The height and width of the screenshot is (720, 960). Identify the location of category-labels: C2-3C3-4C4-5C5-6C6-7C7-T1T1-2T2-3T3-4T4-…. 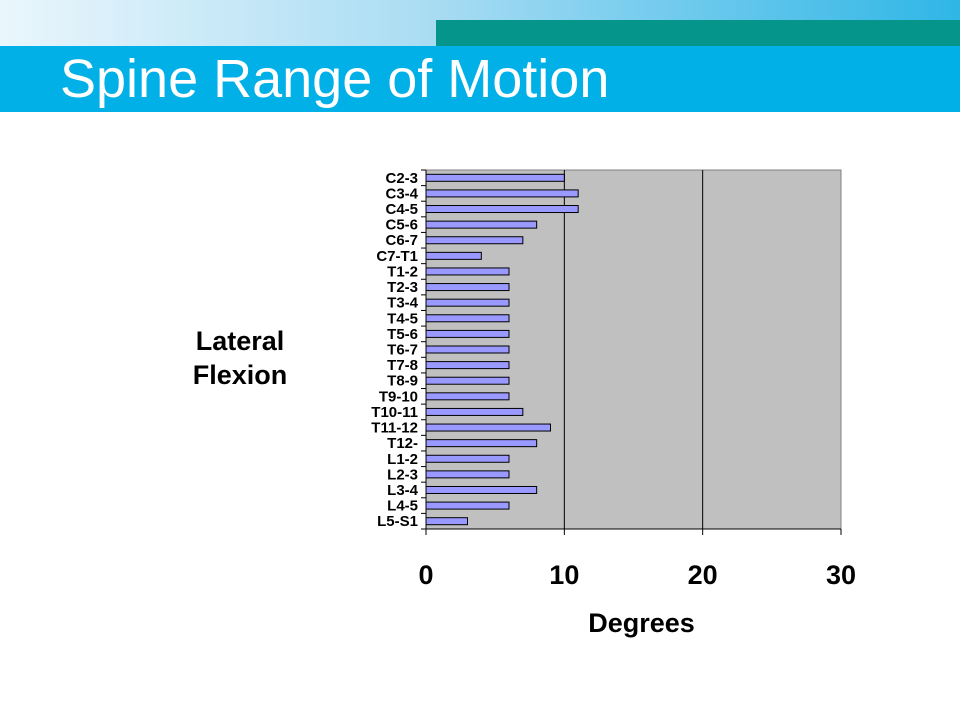
(394, 350).